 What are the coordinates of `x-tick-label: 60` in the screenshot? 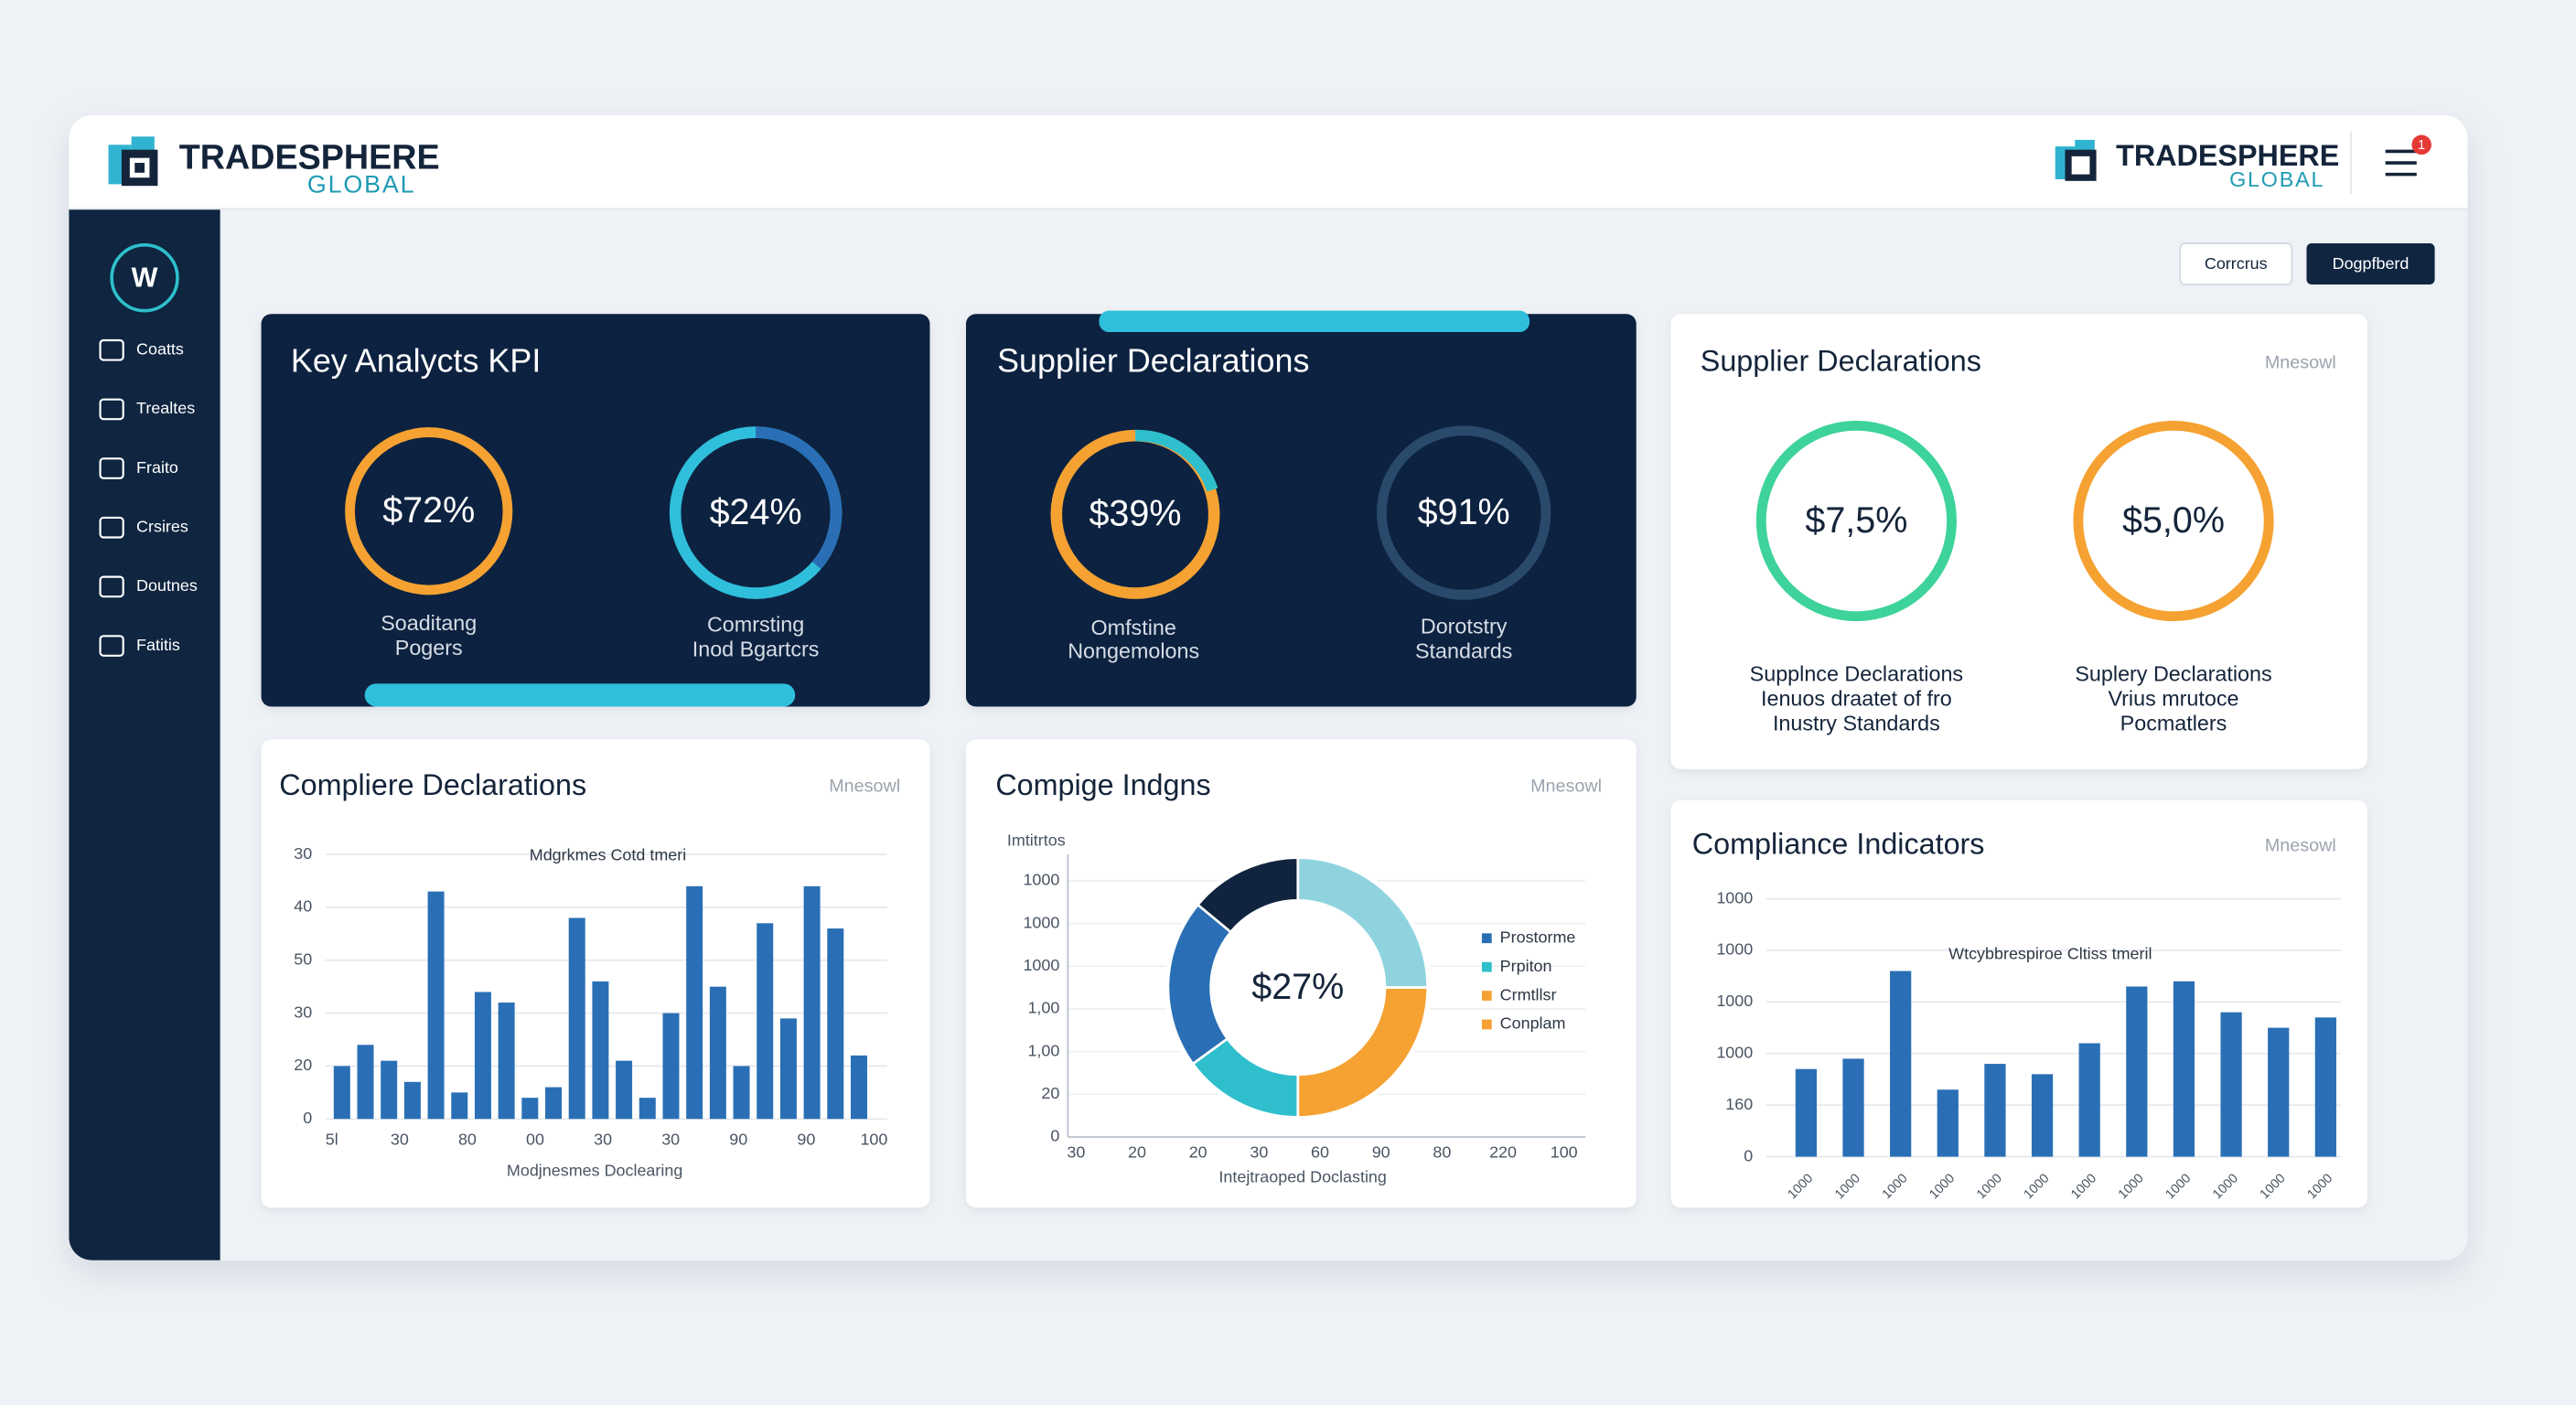 It's located at (1320, 1152).